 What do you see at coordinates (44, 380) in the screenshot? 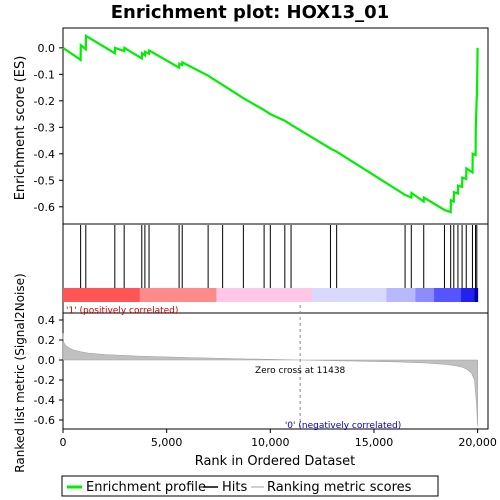
I see `metric-y-tick-label: -0.2` at bounding box center [44, 380].